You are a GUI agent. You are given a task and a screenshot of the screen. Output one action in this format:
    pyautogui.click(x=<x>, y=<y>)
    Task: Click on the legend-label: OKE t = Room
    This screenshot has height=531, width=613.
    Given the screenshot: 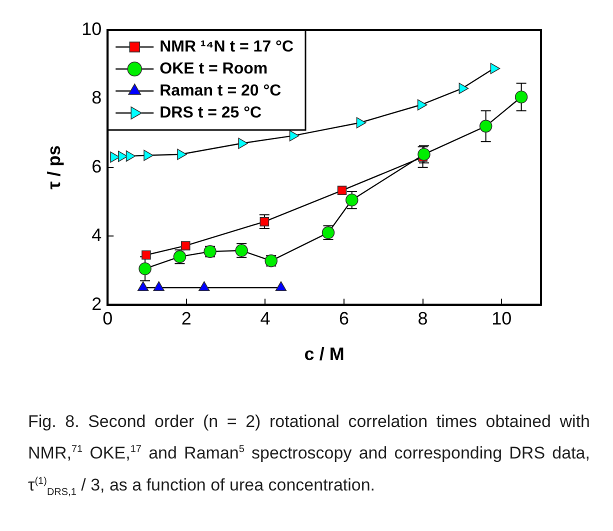 What is the action you would take?
    pyautogui.click(x=214, y=69)
    